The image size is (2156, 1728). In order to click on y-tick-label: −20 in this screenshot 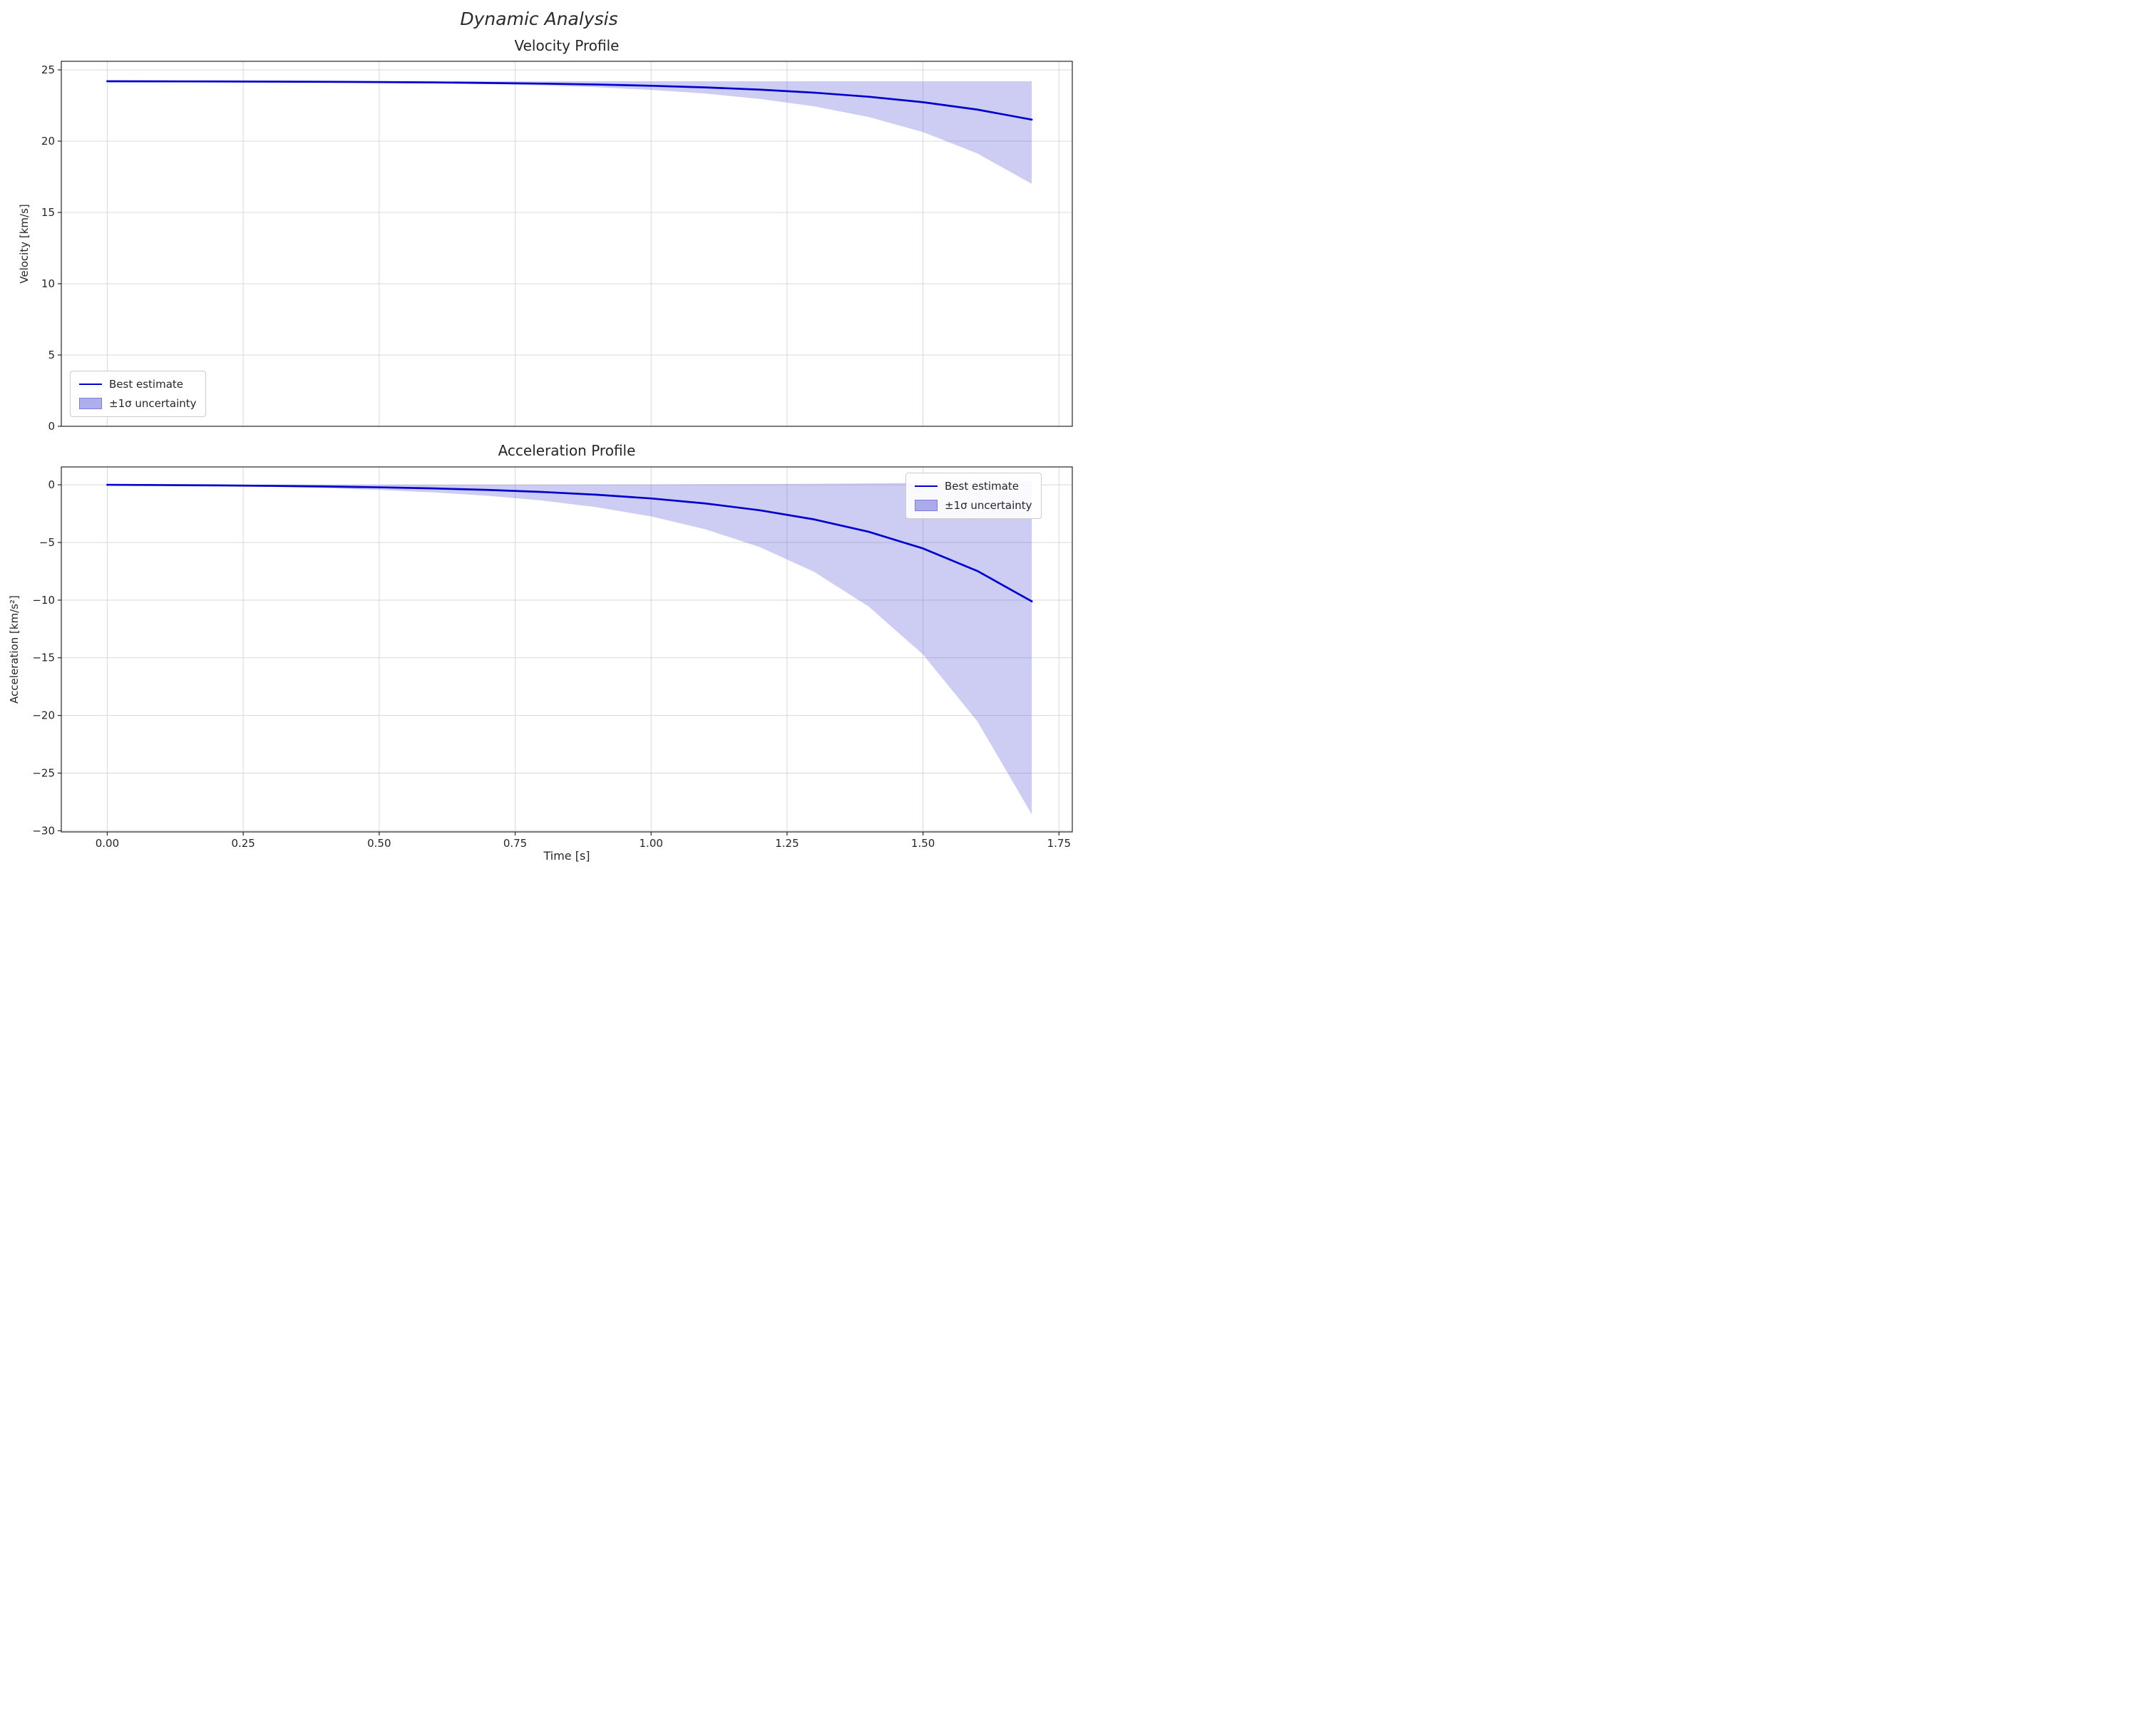, I will do `click(43, 715)`.